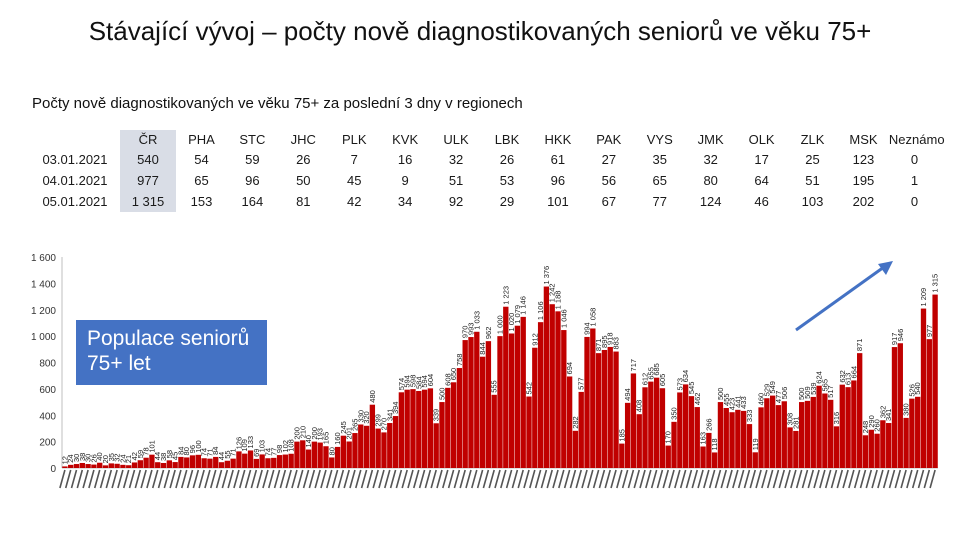 This screenshot has width=960, height=540. What do you see at coordinates (337, 438) in the screenshot?
I see `data-label: 160` at bounding box center [337, 438].